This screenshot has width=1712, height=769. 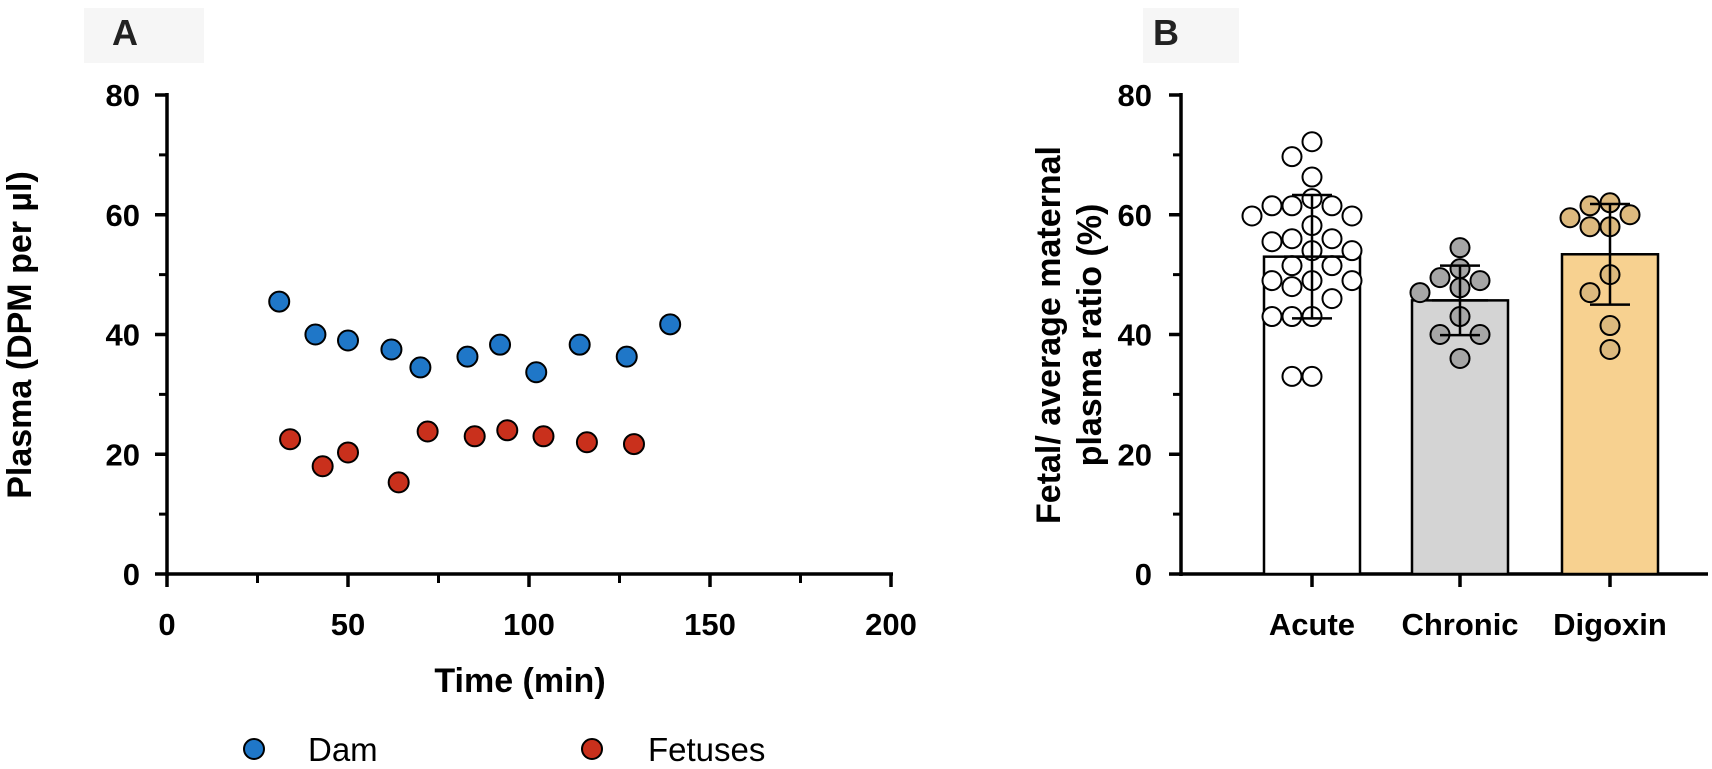 I want to click on x-tick-label-50: 50, so click(x=348, y=624).